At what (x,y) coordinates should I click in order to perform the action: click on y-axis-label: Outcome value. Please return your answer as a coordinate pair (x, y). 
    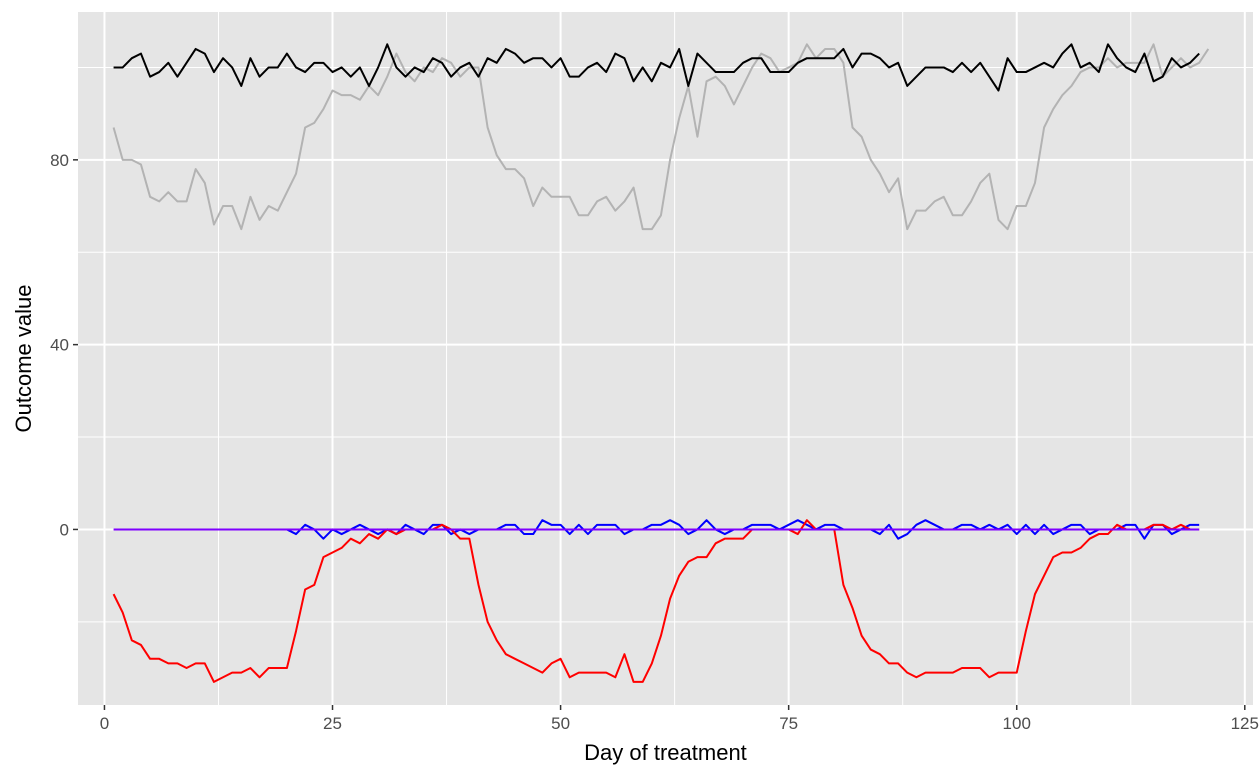
    Looking at the image, I should click on (23, 359).